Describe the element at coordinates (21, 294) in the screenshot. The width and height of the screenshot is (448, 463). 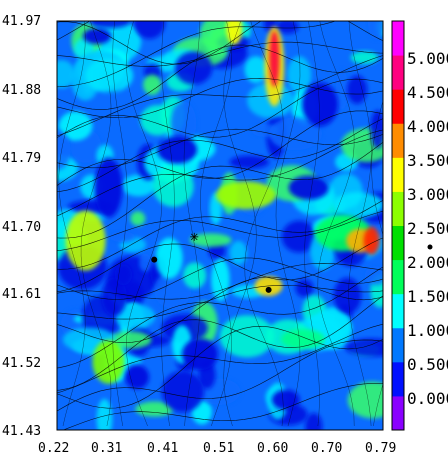
I see `y-tick-label: 41.61` at that location.